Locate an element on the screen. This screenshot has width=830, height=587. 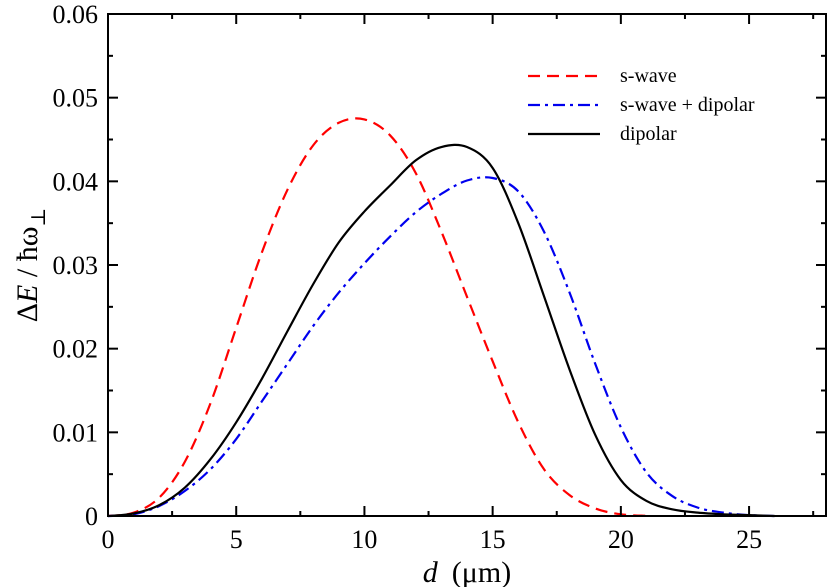
y-tick-label: 0 is located at coordinates (91, 516).